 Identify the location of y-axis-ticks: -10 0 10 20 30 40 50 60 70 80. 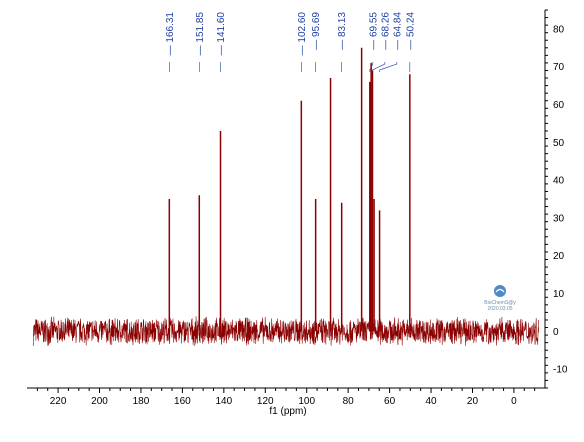
(556, 199).